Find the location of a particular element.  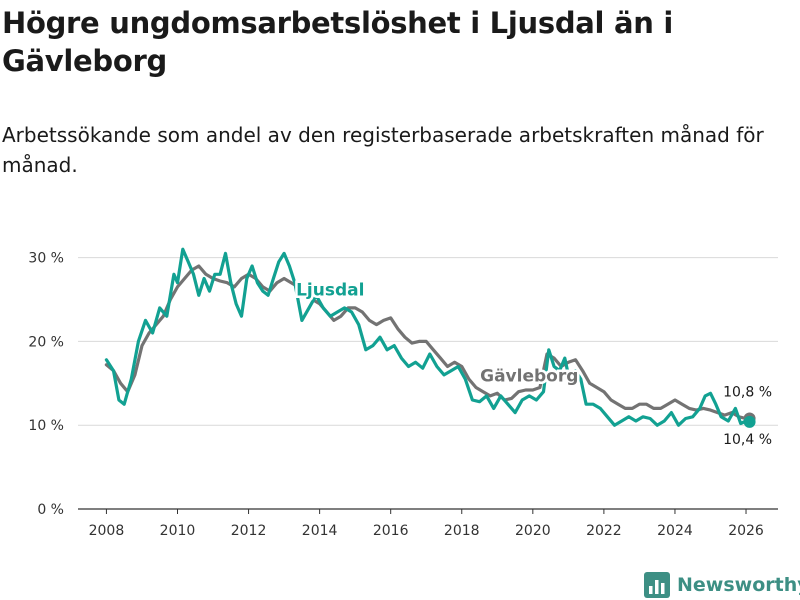

x-tick-label: 2026 is located at coordinates (746, 531).